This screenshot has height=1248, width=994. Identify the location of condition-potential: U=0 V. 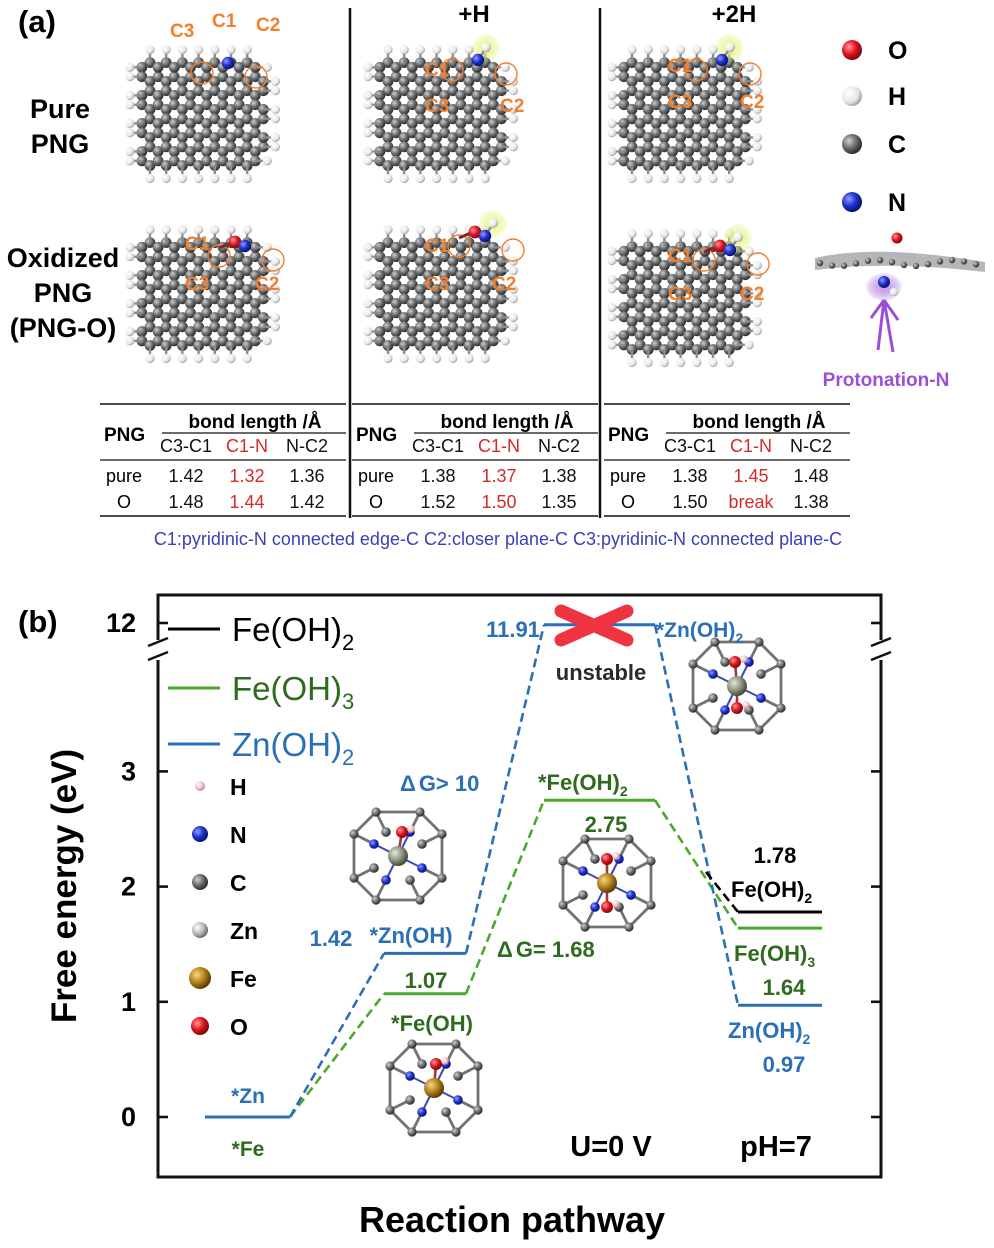
(611, 1147).